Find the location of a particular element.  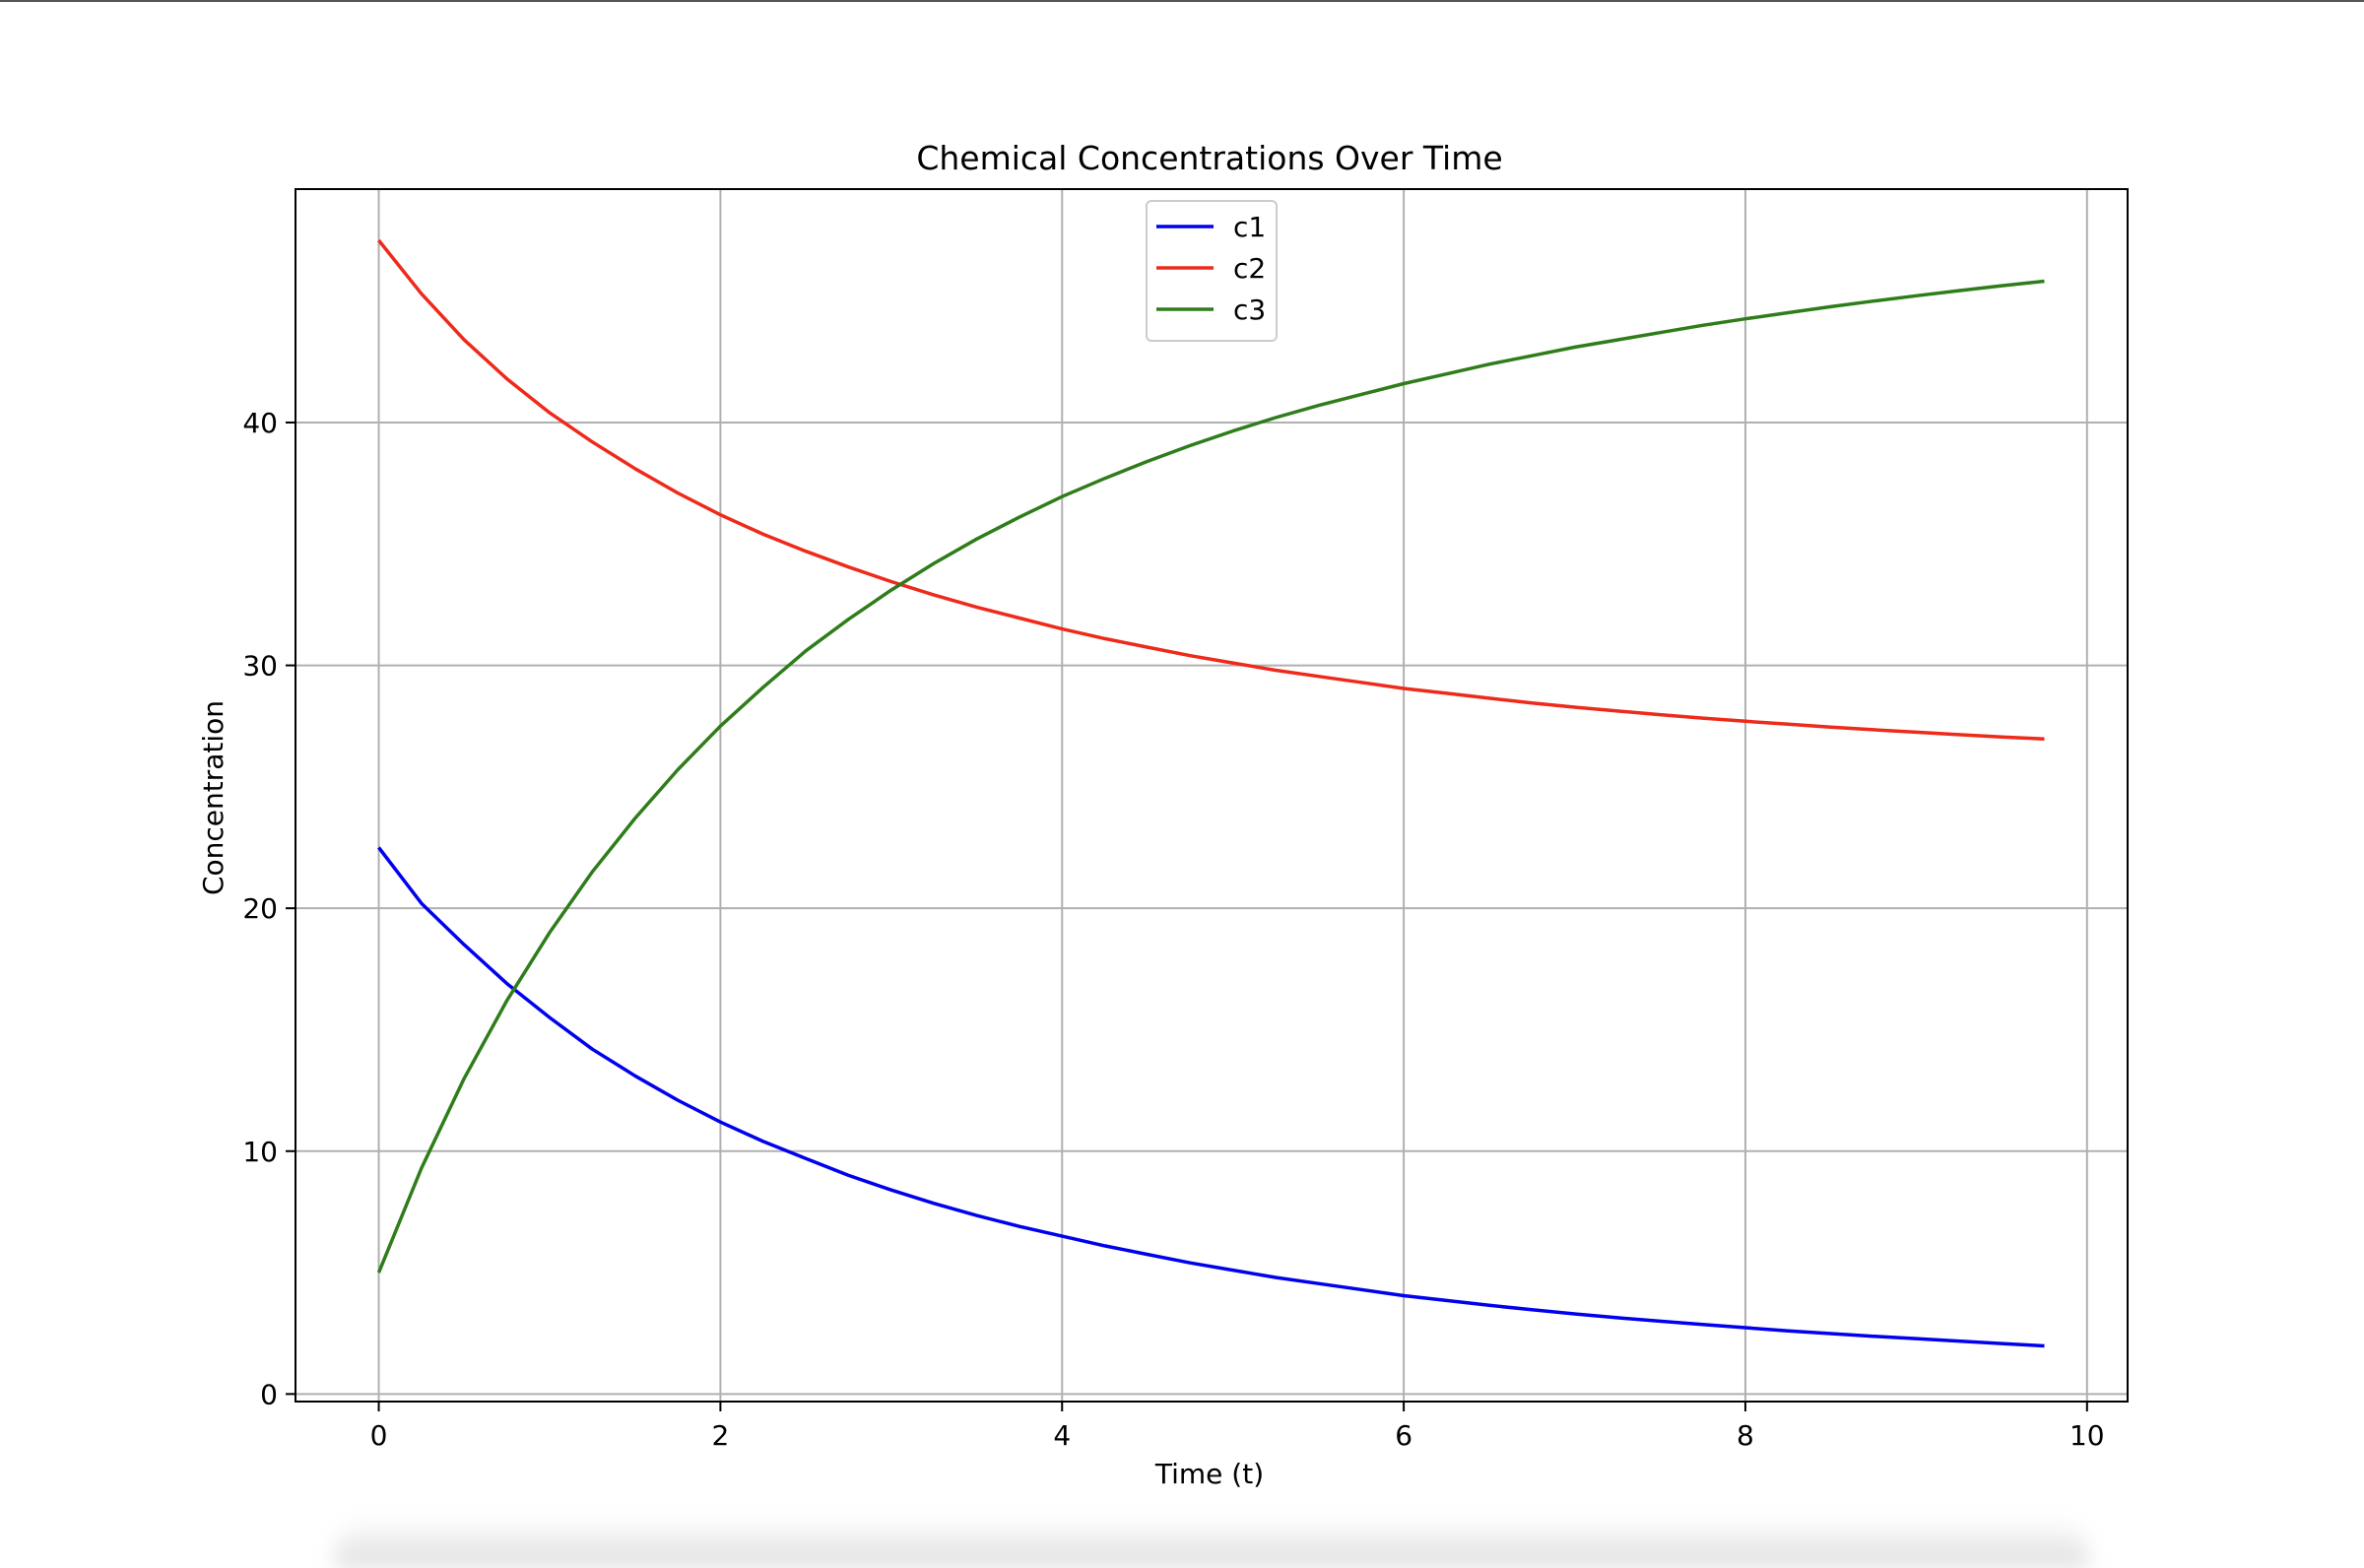

y-tick-label: 20 is located at coordinates (260, 909).